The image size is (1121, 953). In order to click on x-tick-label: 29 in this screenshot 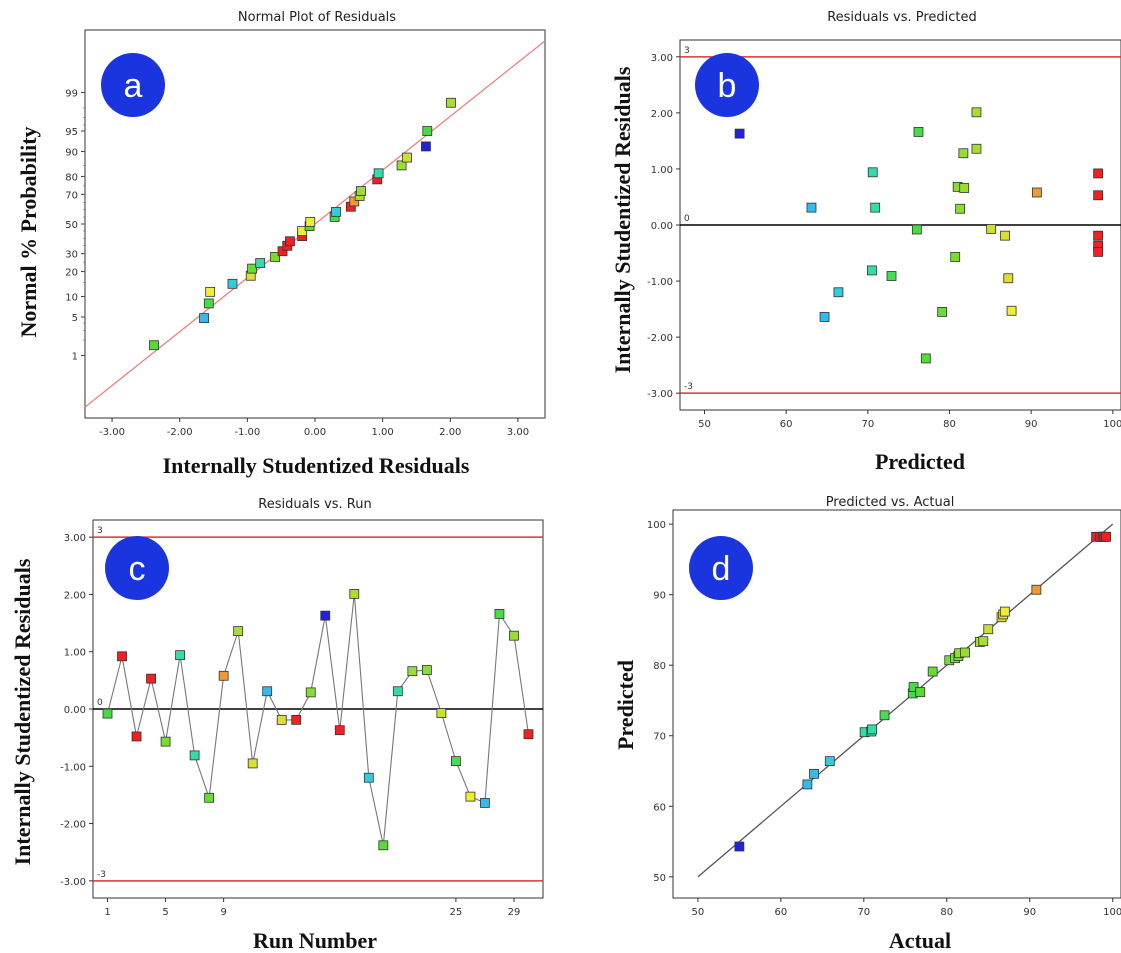, I will do `click(514, 912)`.